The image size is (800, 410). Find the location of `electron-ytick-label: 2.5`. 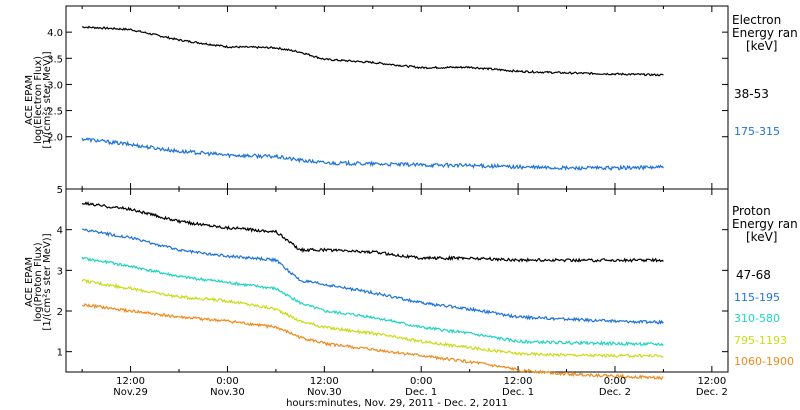

electron-ytick-label: 2.5 is located at coordinates (55, 112).